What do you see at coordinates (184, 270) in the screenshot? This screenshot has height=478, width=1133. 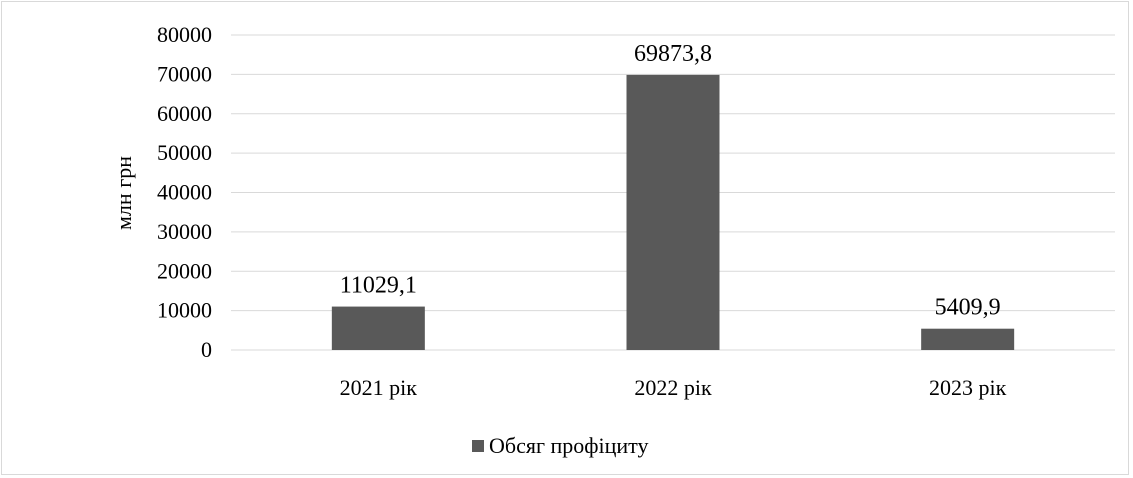 I see `y-tick-label: 20000` at bounding box center [184, 270].